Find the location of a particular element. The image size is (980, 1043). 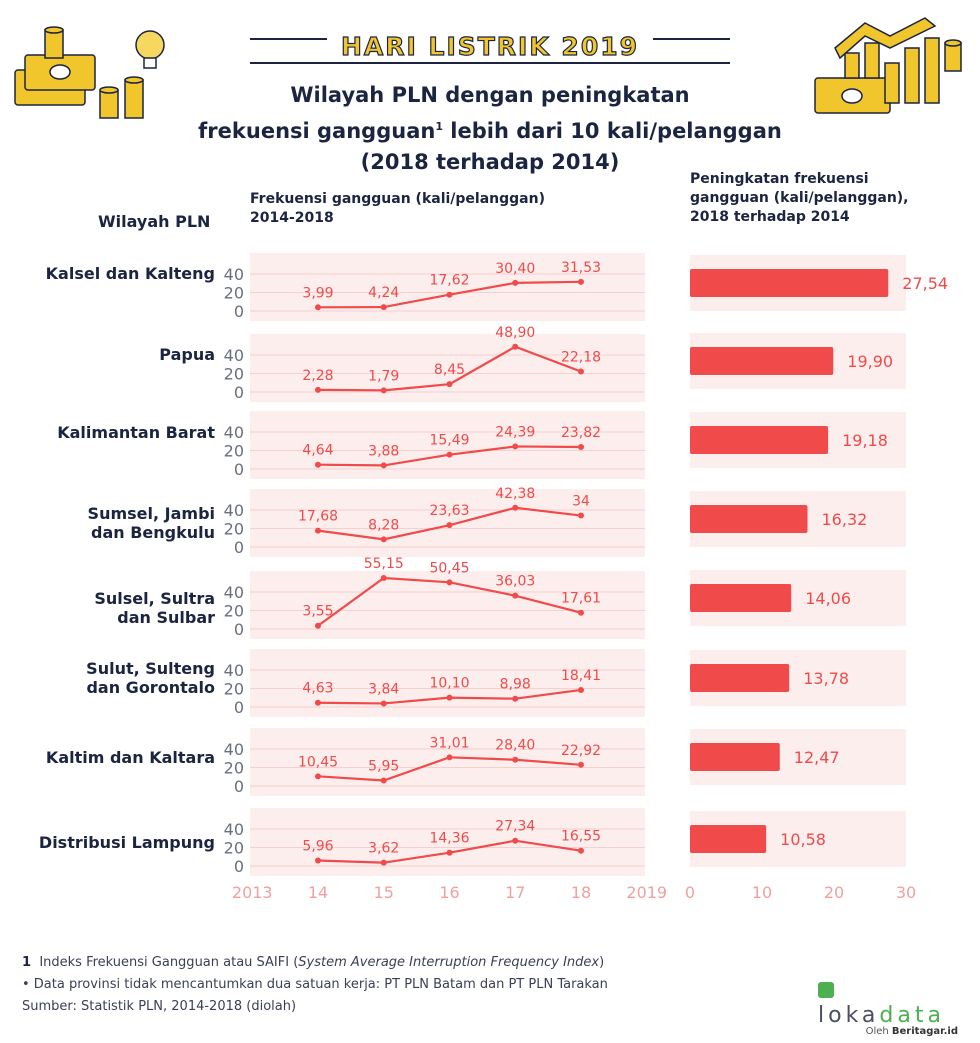

line-header-line-1: Frekuensi gangguan (kali/pelanggan) is located at coordinates (397, 199).